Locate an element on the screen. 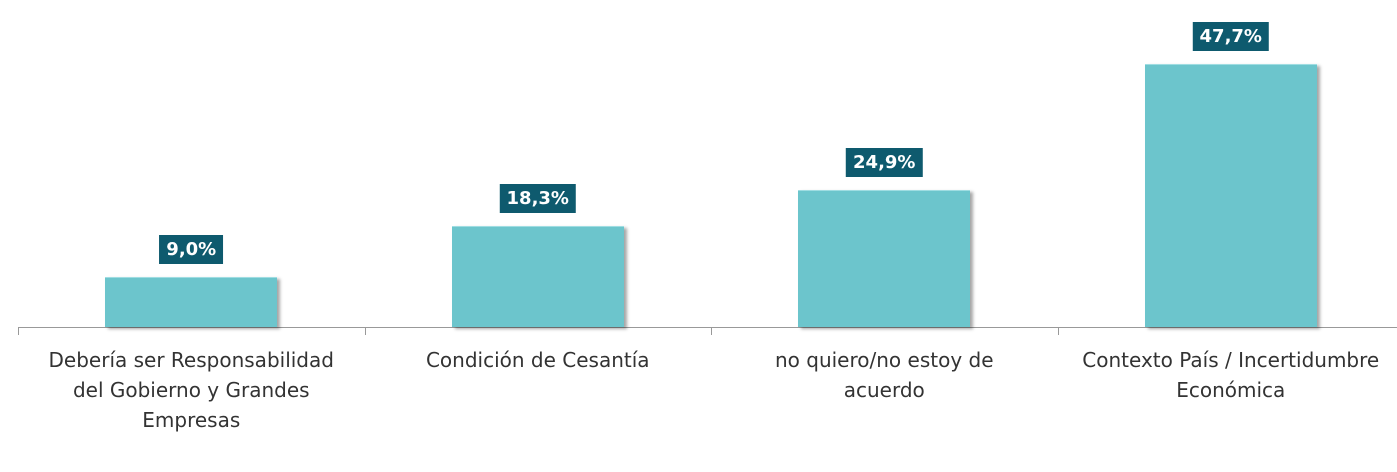 This screenshot has width=1397, height=472. x-tick-label: Contexto País / Incertidumbre Económica is located at coordinates (1231, 375).